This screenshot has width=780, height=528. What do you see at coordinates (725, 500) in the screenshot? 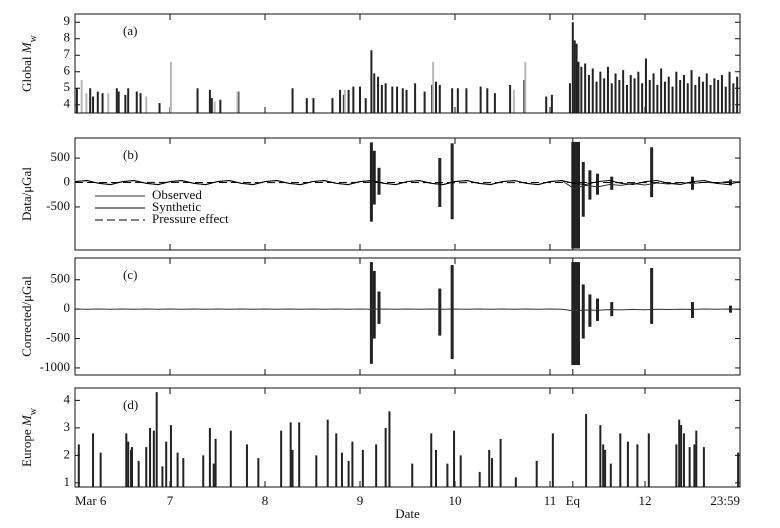
I see `x-tick-label: 23:59` at bounding box center [725, 500].